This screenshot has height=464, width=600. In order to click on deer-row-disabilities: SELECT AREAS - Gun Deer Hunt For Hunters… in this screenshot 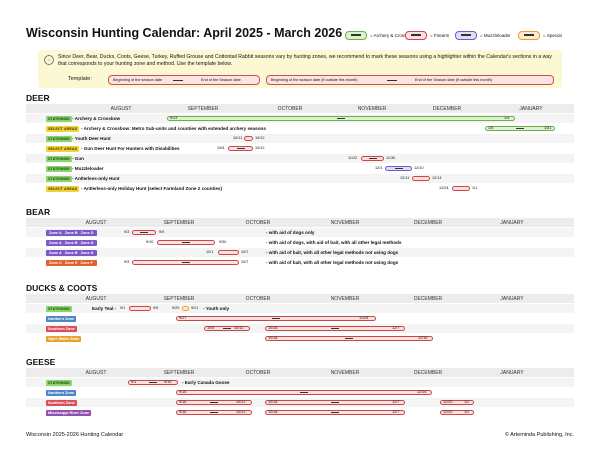, I will do `click(155, 148)`.